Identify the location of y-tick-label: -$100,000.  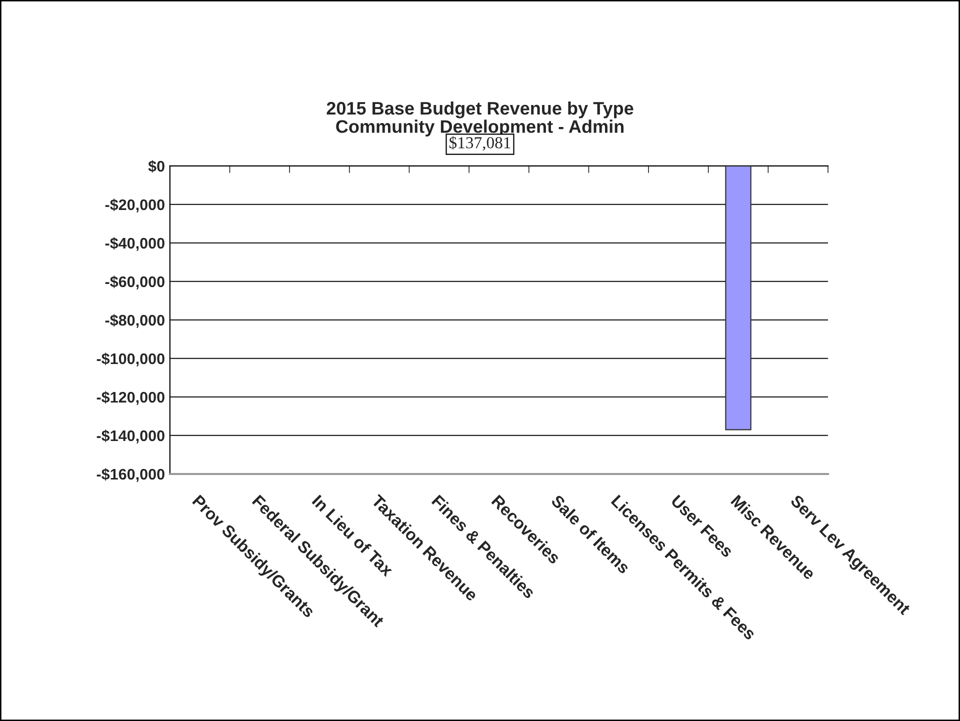
(130, 359).